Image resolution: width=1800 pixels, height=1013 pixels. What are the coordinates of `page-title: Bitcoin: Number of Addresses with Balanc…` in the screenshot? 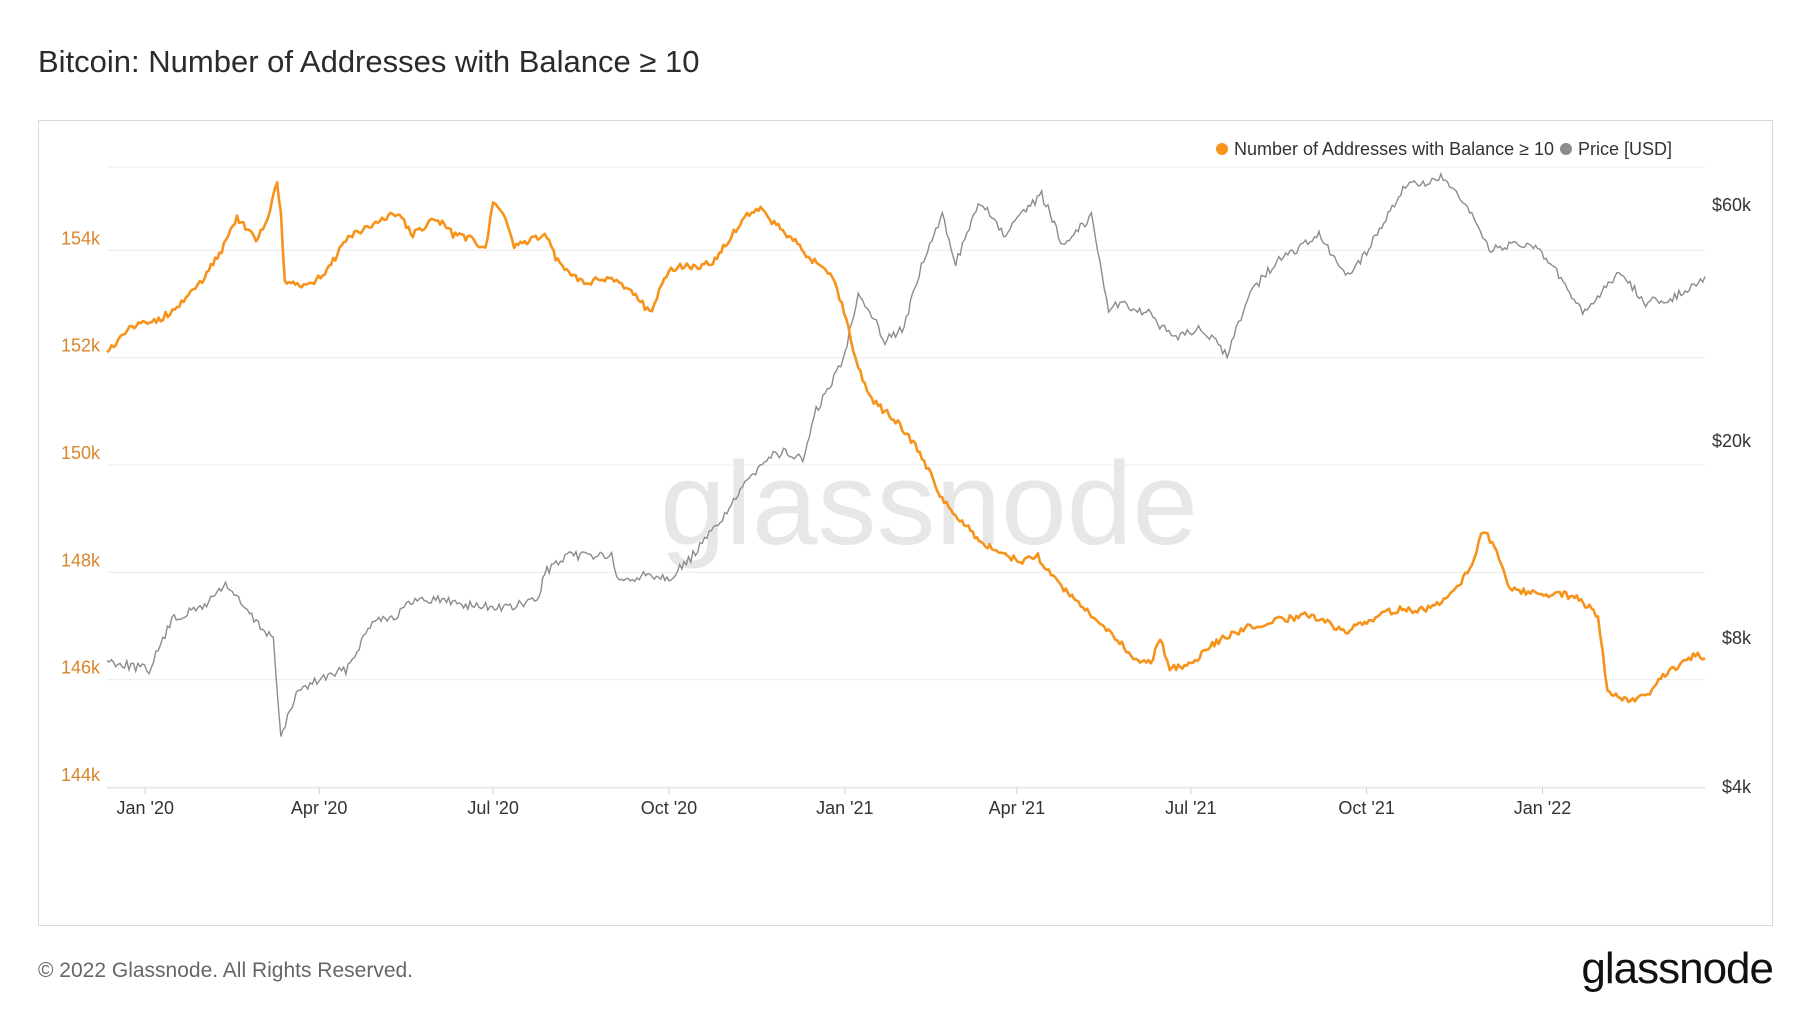 It's located at (369, 61).